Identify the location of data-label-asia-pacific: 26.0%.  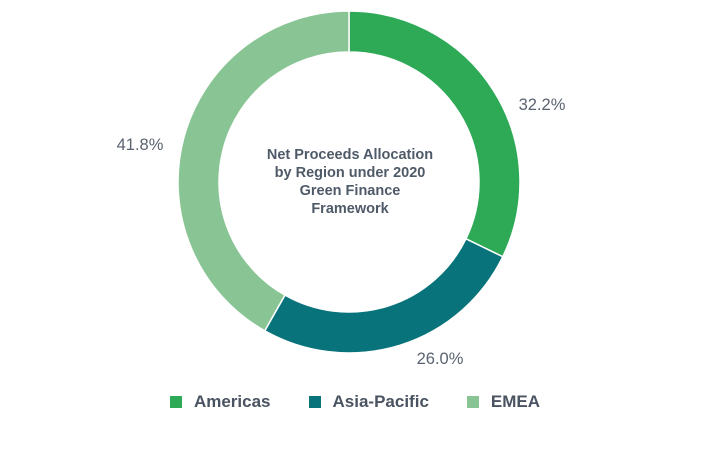
(440, 359).